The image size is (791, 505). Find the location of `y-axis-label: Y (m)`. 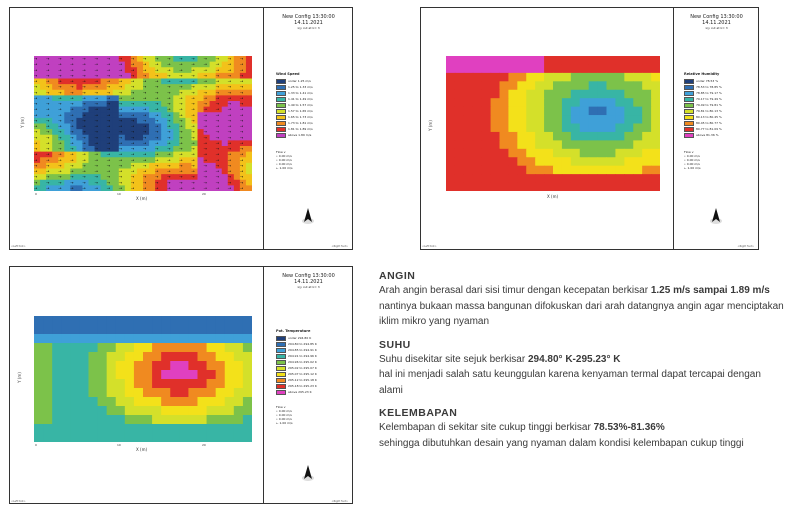

y-axis-label: Y (m) is located at coordinates (19, 377).